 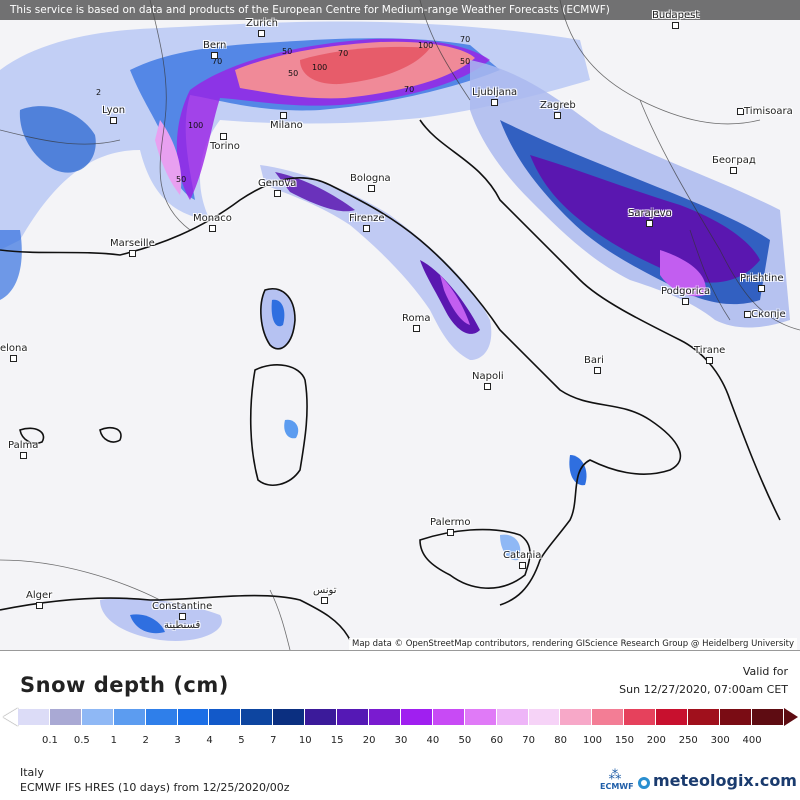 I want to click on city-torino: Torino, so click(x=225, y=142).